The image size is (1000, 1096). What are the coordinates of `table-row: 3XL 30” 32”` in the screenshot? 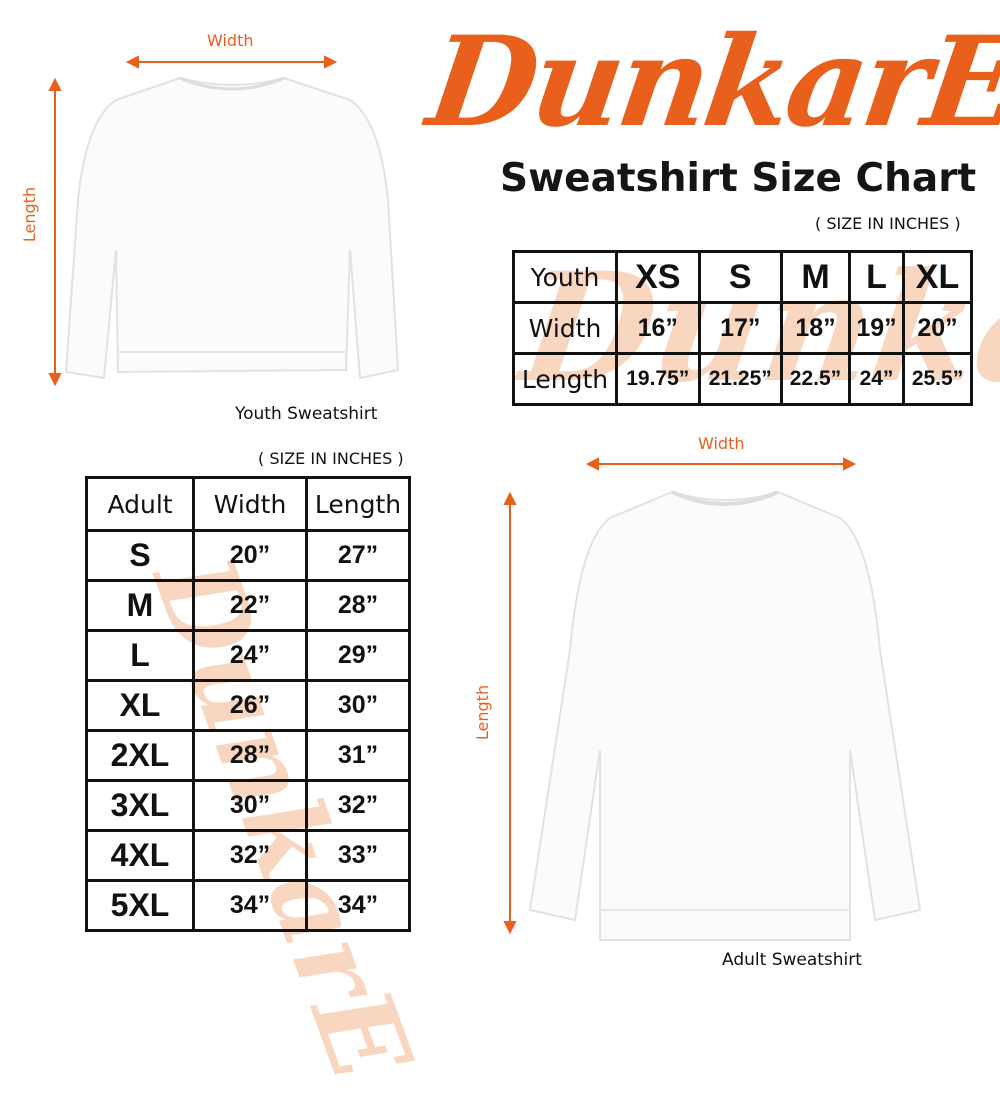 It's located at (248, 805).